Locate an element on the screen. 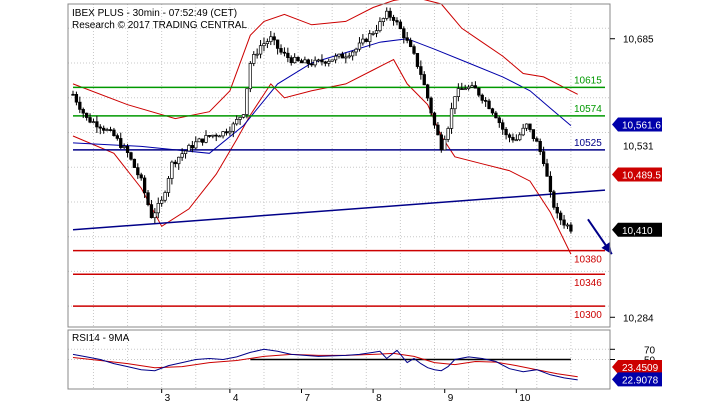  projection-arrow-head is located at coordinates (606, 248).